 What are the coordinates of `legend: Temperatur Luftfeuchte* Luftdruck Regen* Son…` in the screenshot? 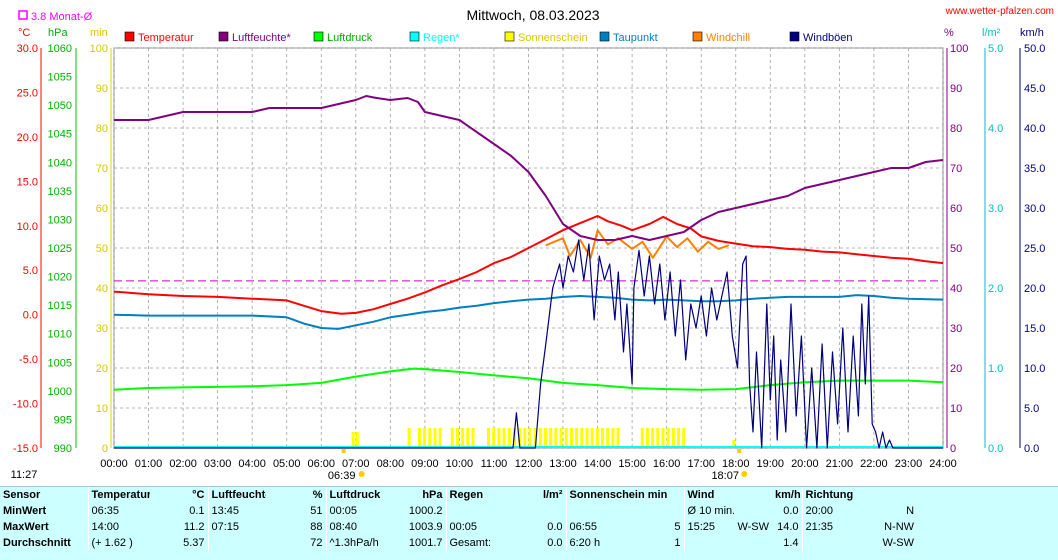 It's located at (488, 37).